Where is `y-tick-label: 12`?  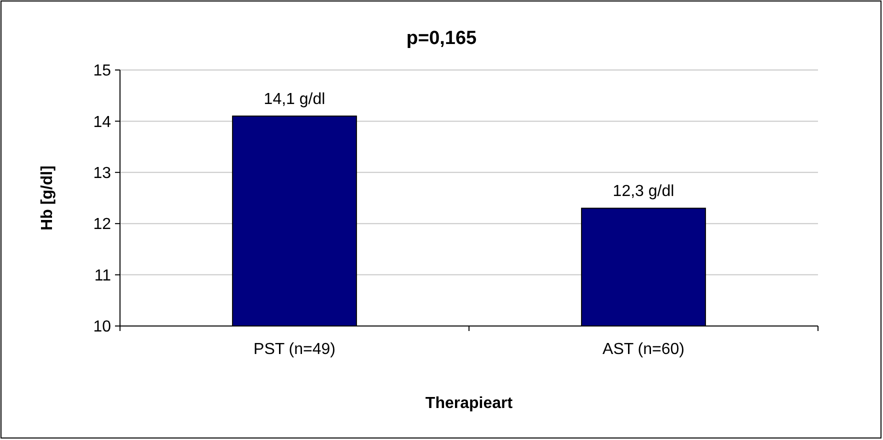 y-tick-label: 12 is located at coordinates (102, 225).